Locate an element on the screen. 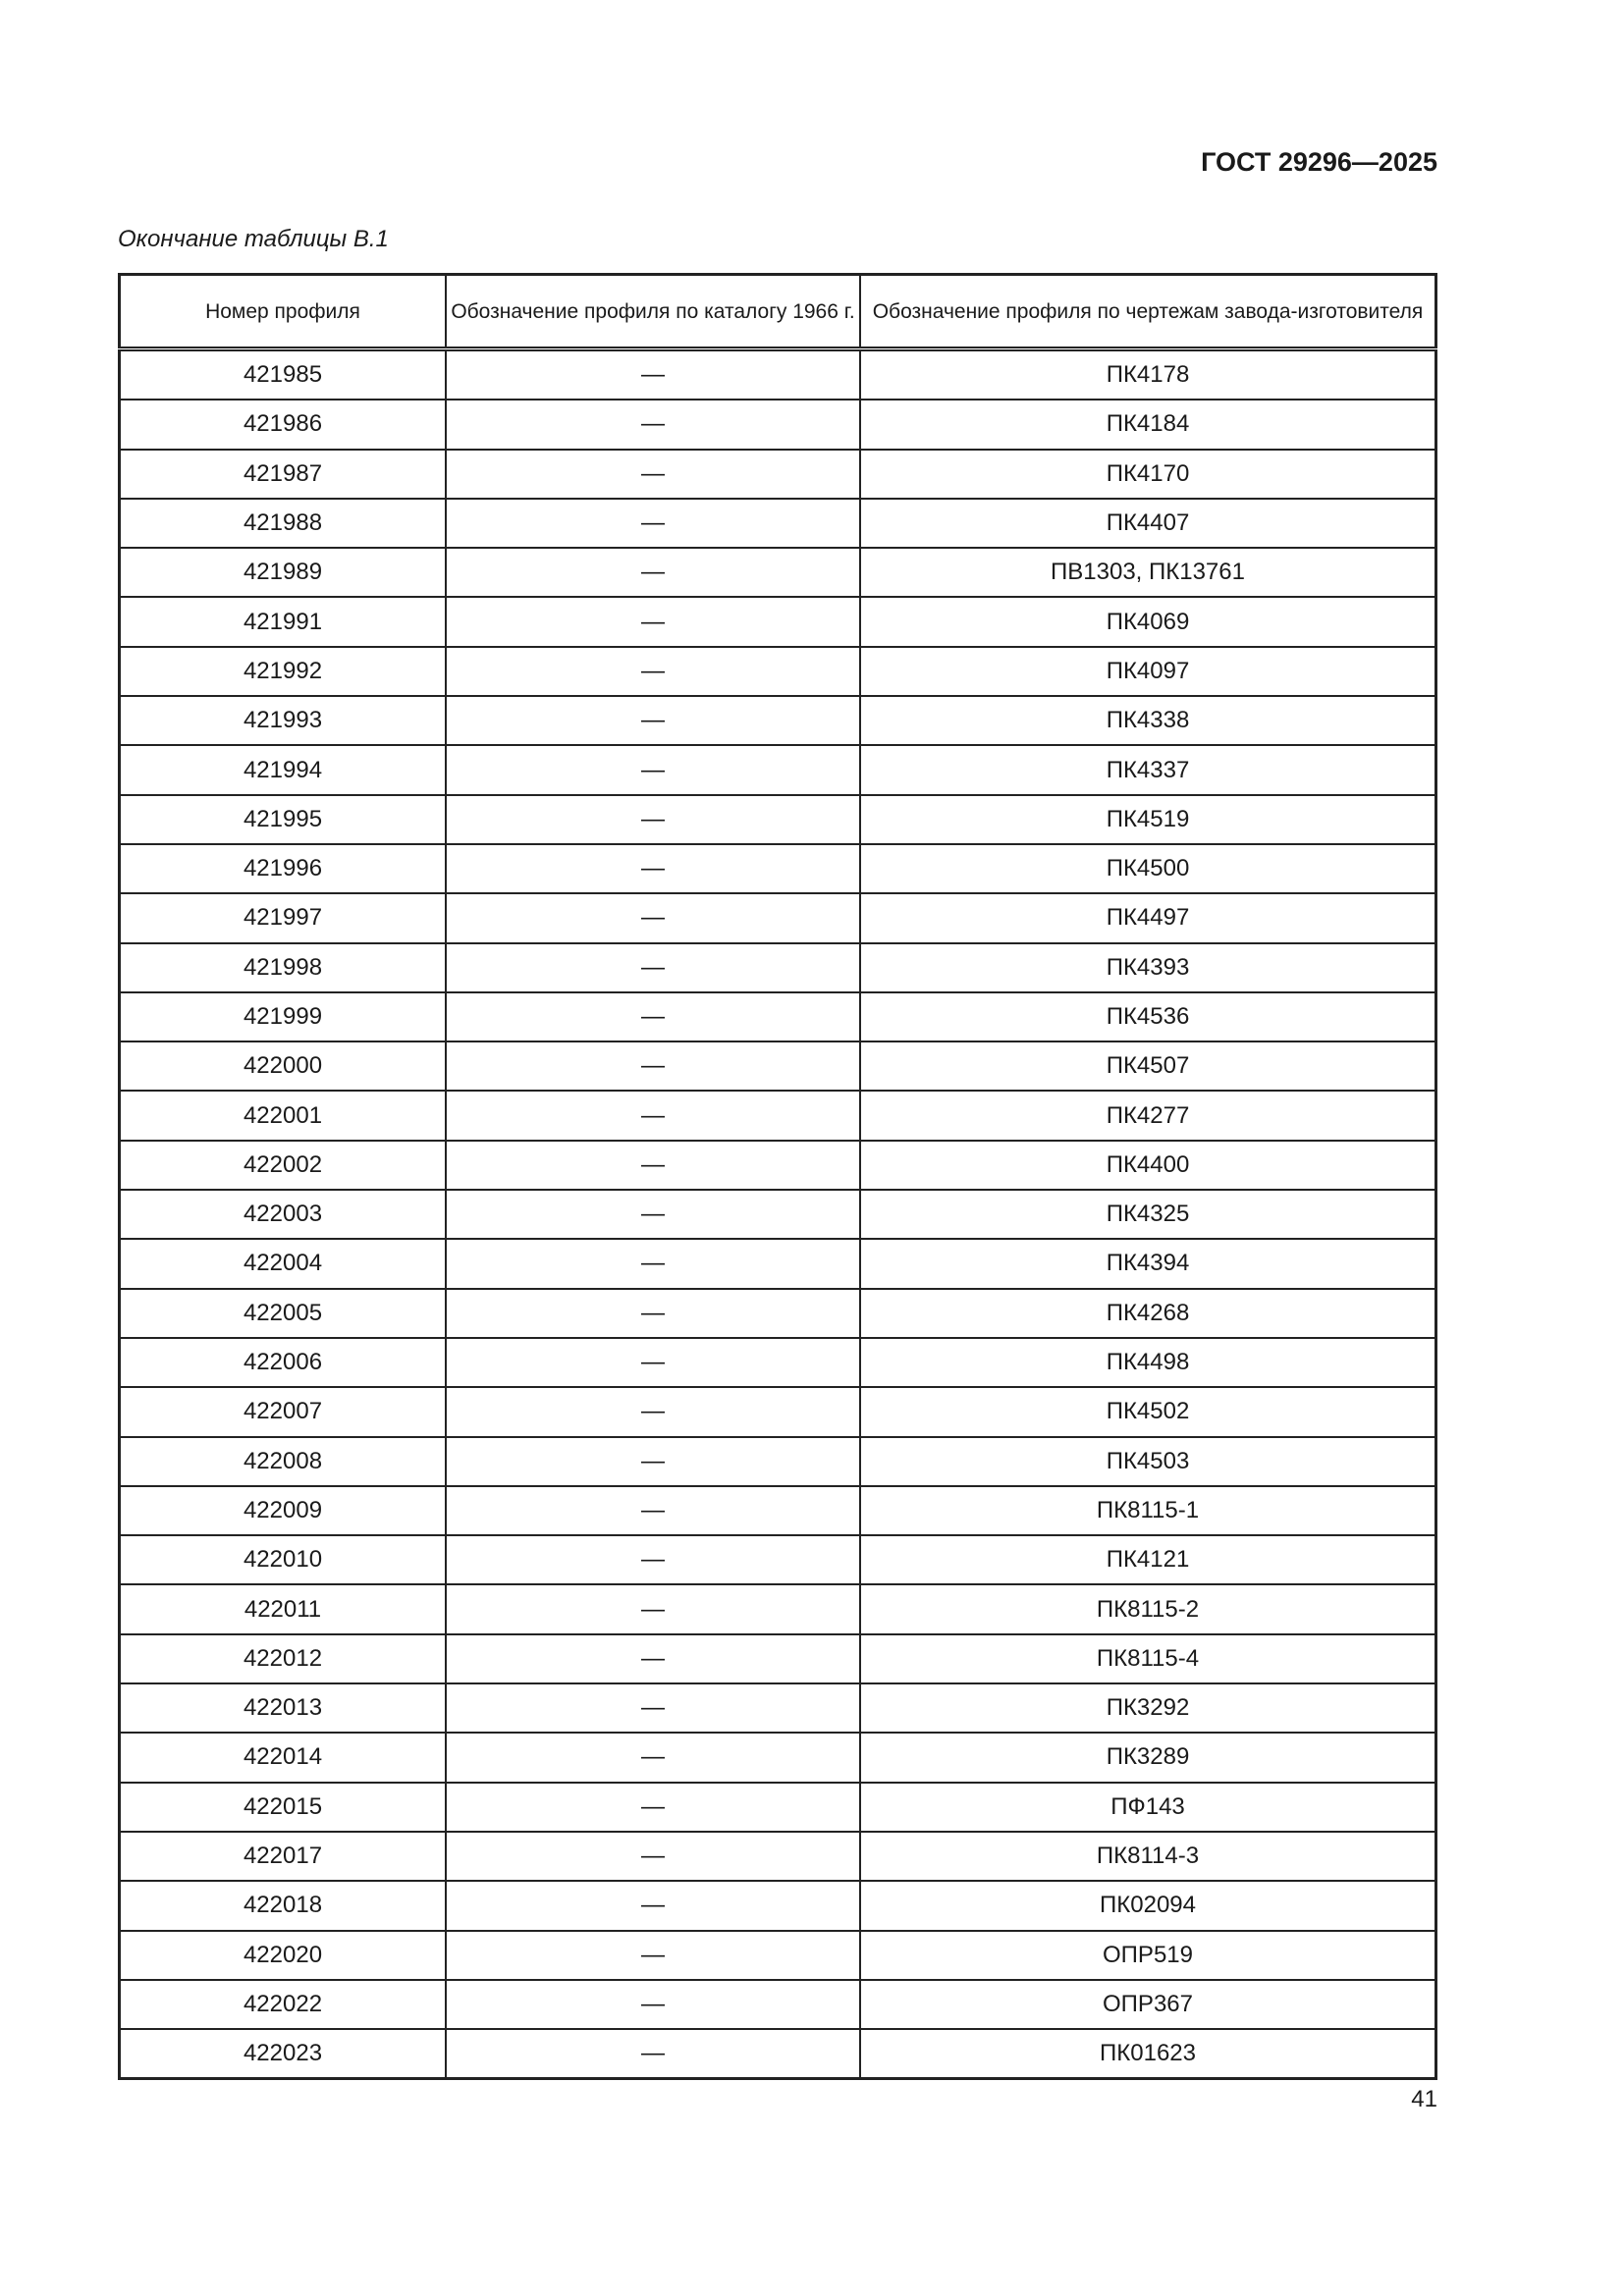  table-row: 422017— ПК8114-3 is located at coordinates (777, 1857).